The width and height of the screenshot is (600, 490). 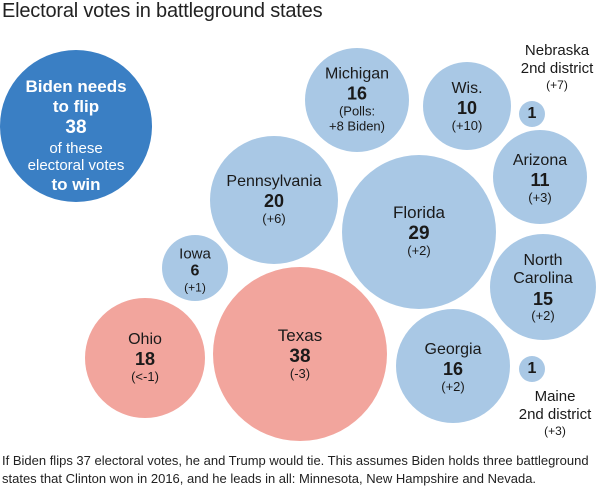 I want to click on ohio-votes: 18, so click(x=145, y=359).